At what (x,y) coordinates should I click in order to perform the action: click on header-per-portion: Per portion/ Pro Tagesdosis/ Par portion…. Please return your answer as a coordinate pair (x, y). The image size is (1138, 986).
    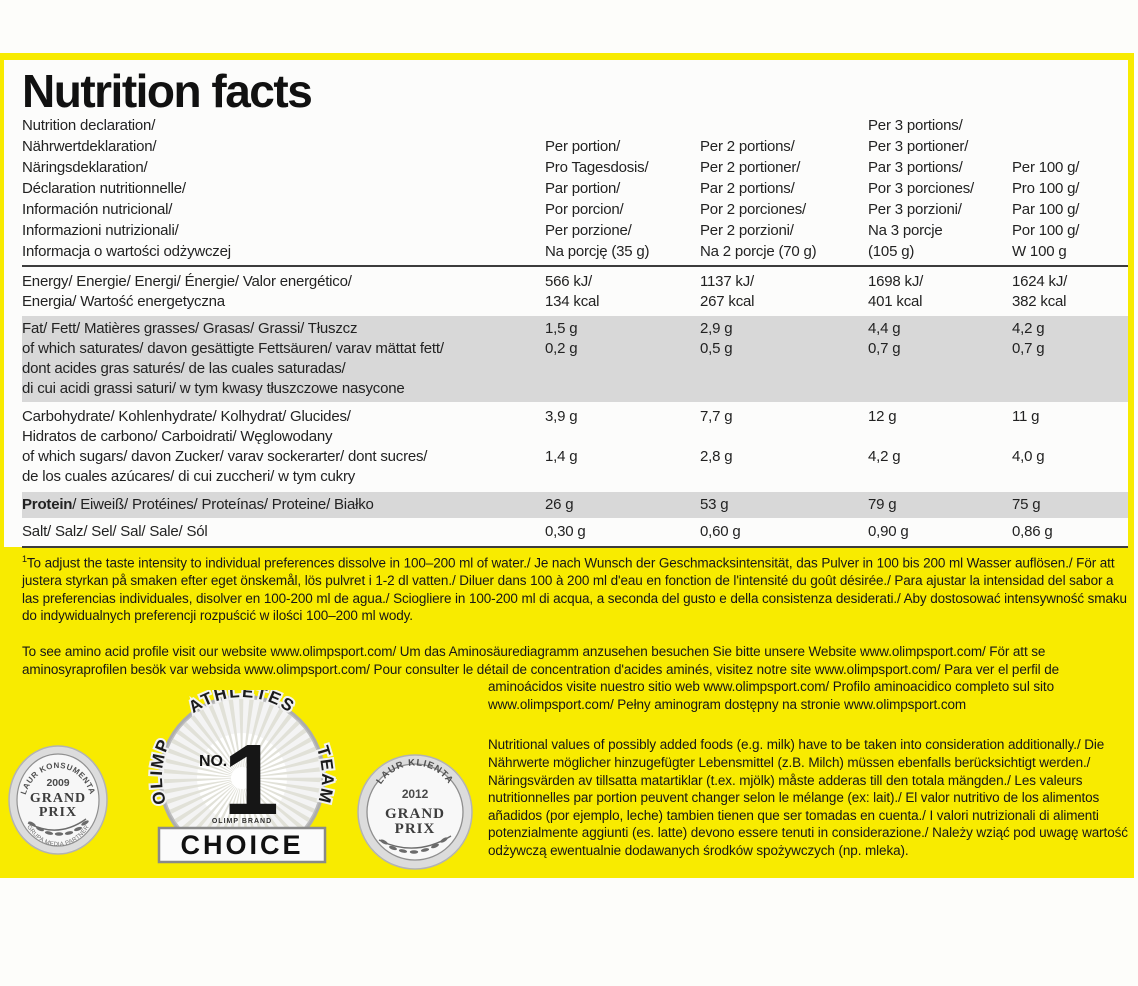
    Looking at the image, I should click on (622, 199).